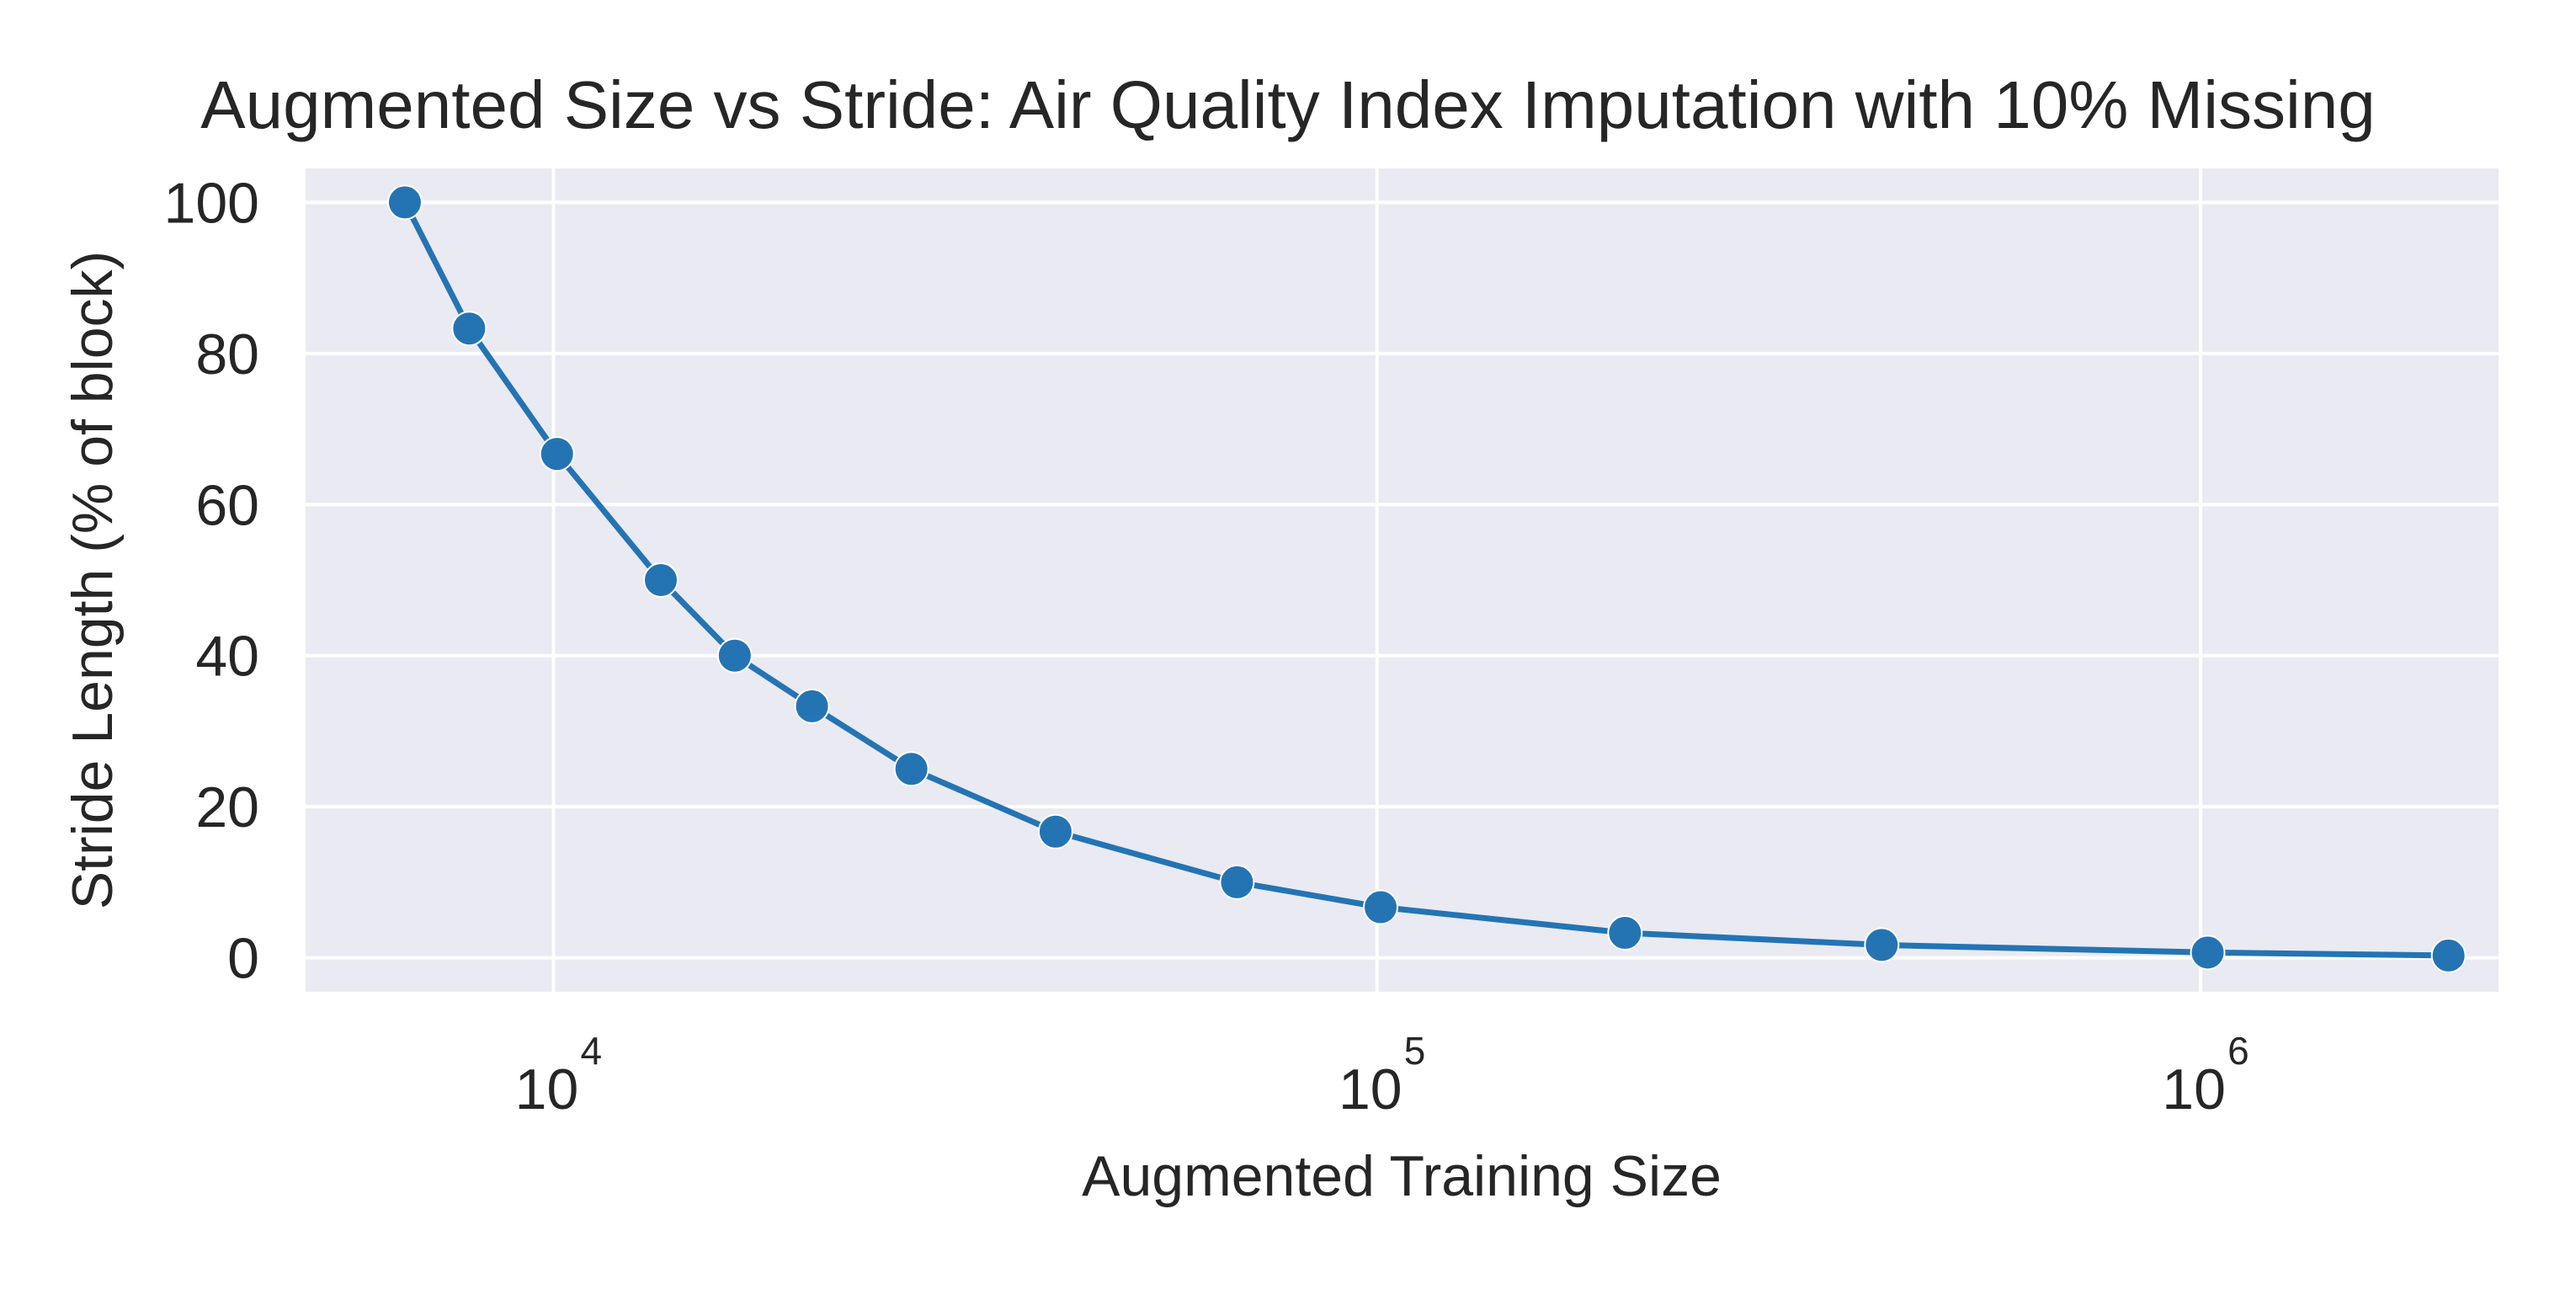  What do you see at coordinates (212, 203) in the screenshot?
I see `y-tick-label: 100` at bounding box center [212, 203].